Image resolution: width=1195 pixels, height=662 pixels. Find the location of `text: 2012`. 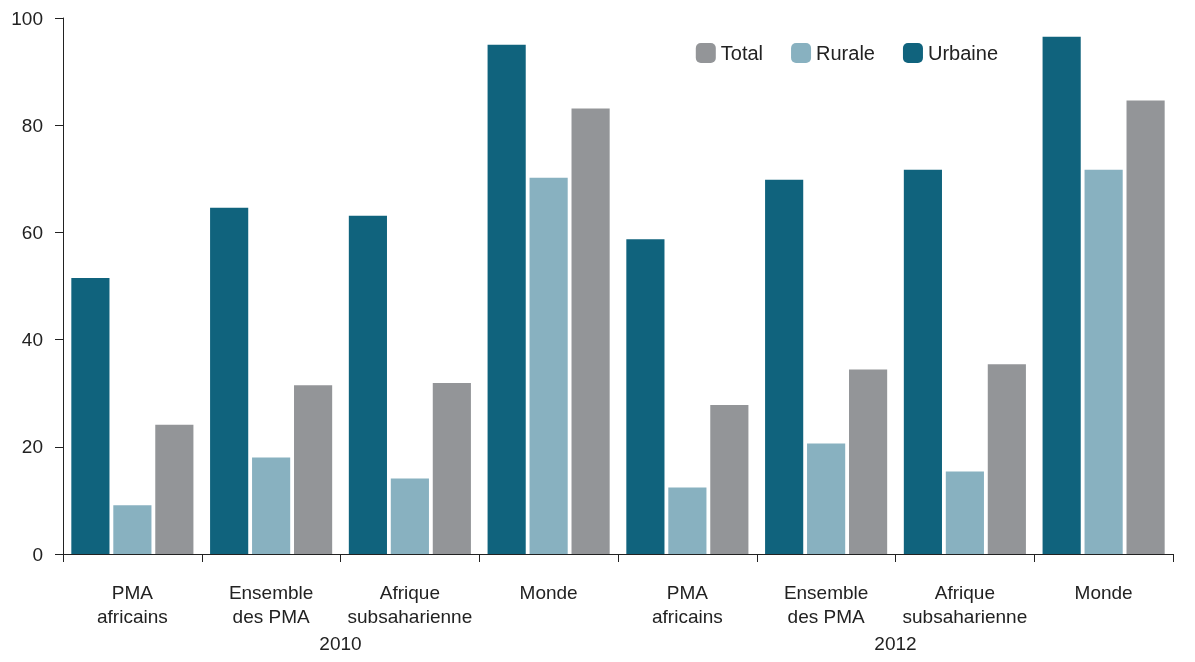

text: 2012 is located at coordinates (895, 643).